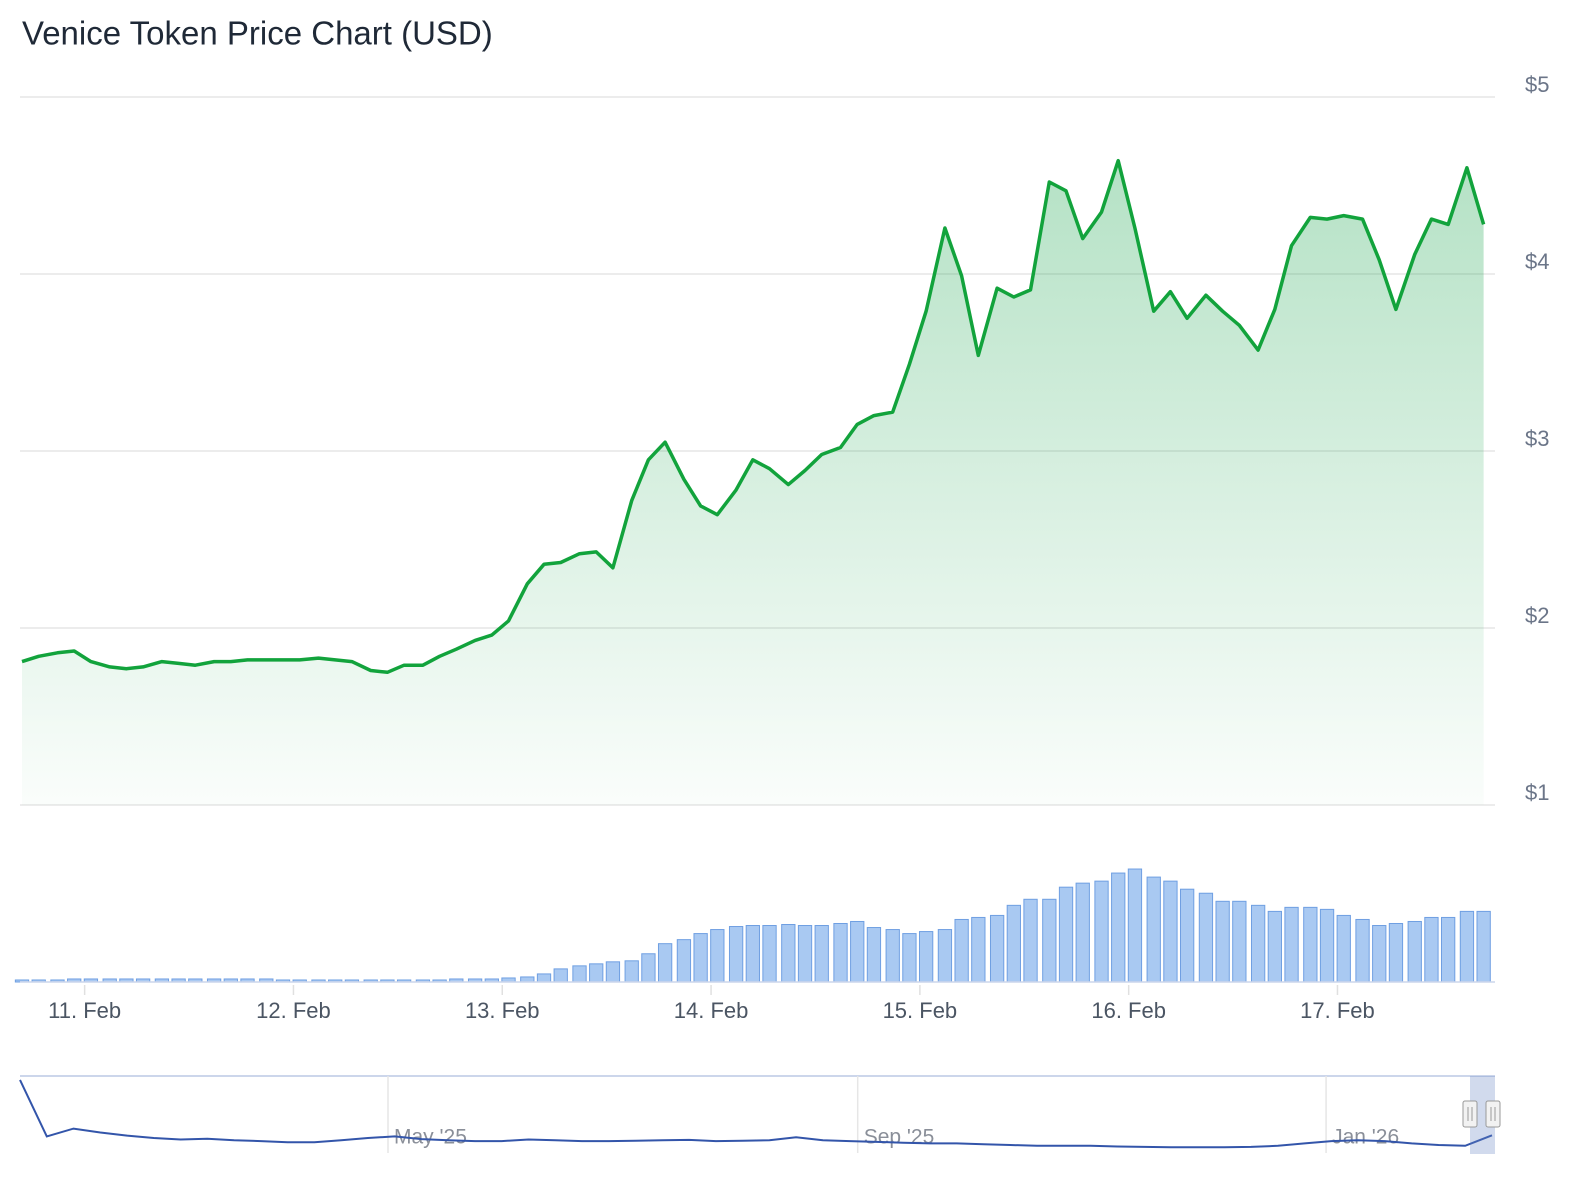 Image resolution: width=1590 pixels, height=1200 pixels. What do you see at coordinates (899, 1137) in the screenshot?
I see `navigator-tick-label: Sep '25` at bounding box center [899, 1137].